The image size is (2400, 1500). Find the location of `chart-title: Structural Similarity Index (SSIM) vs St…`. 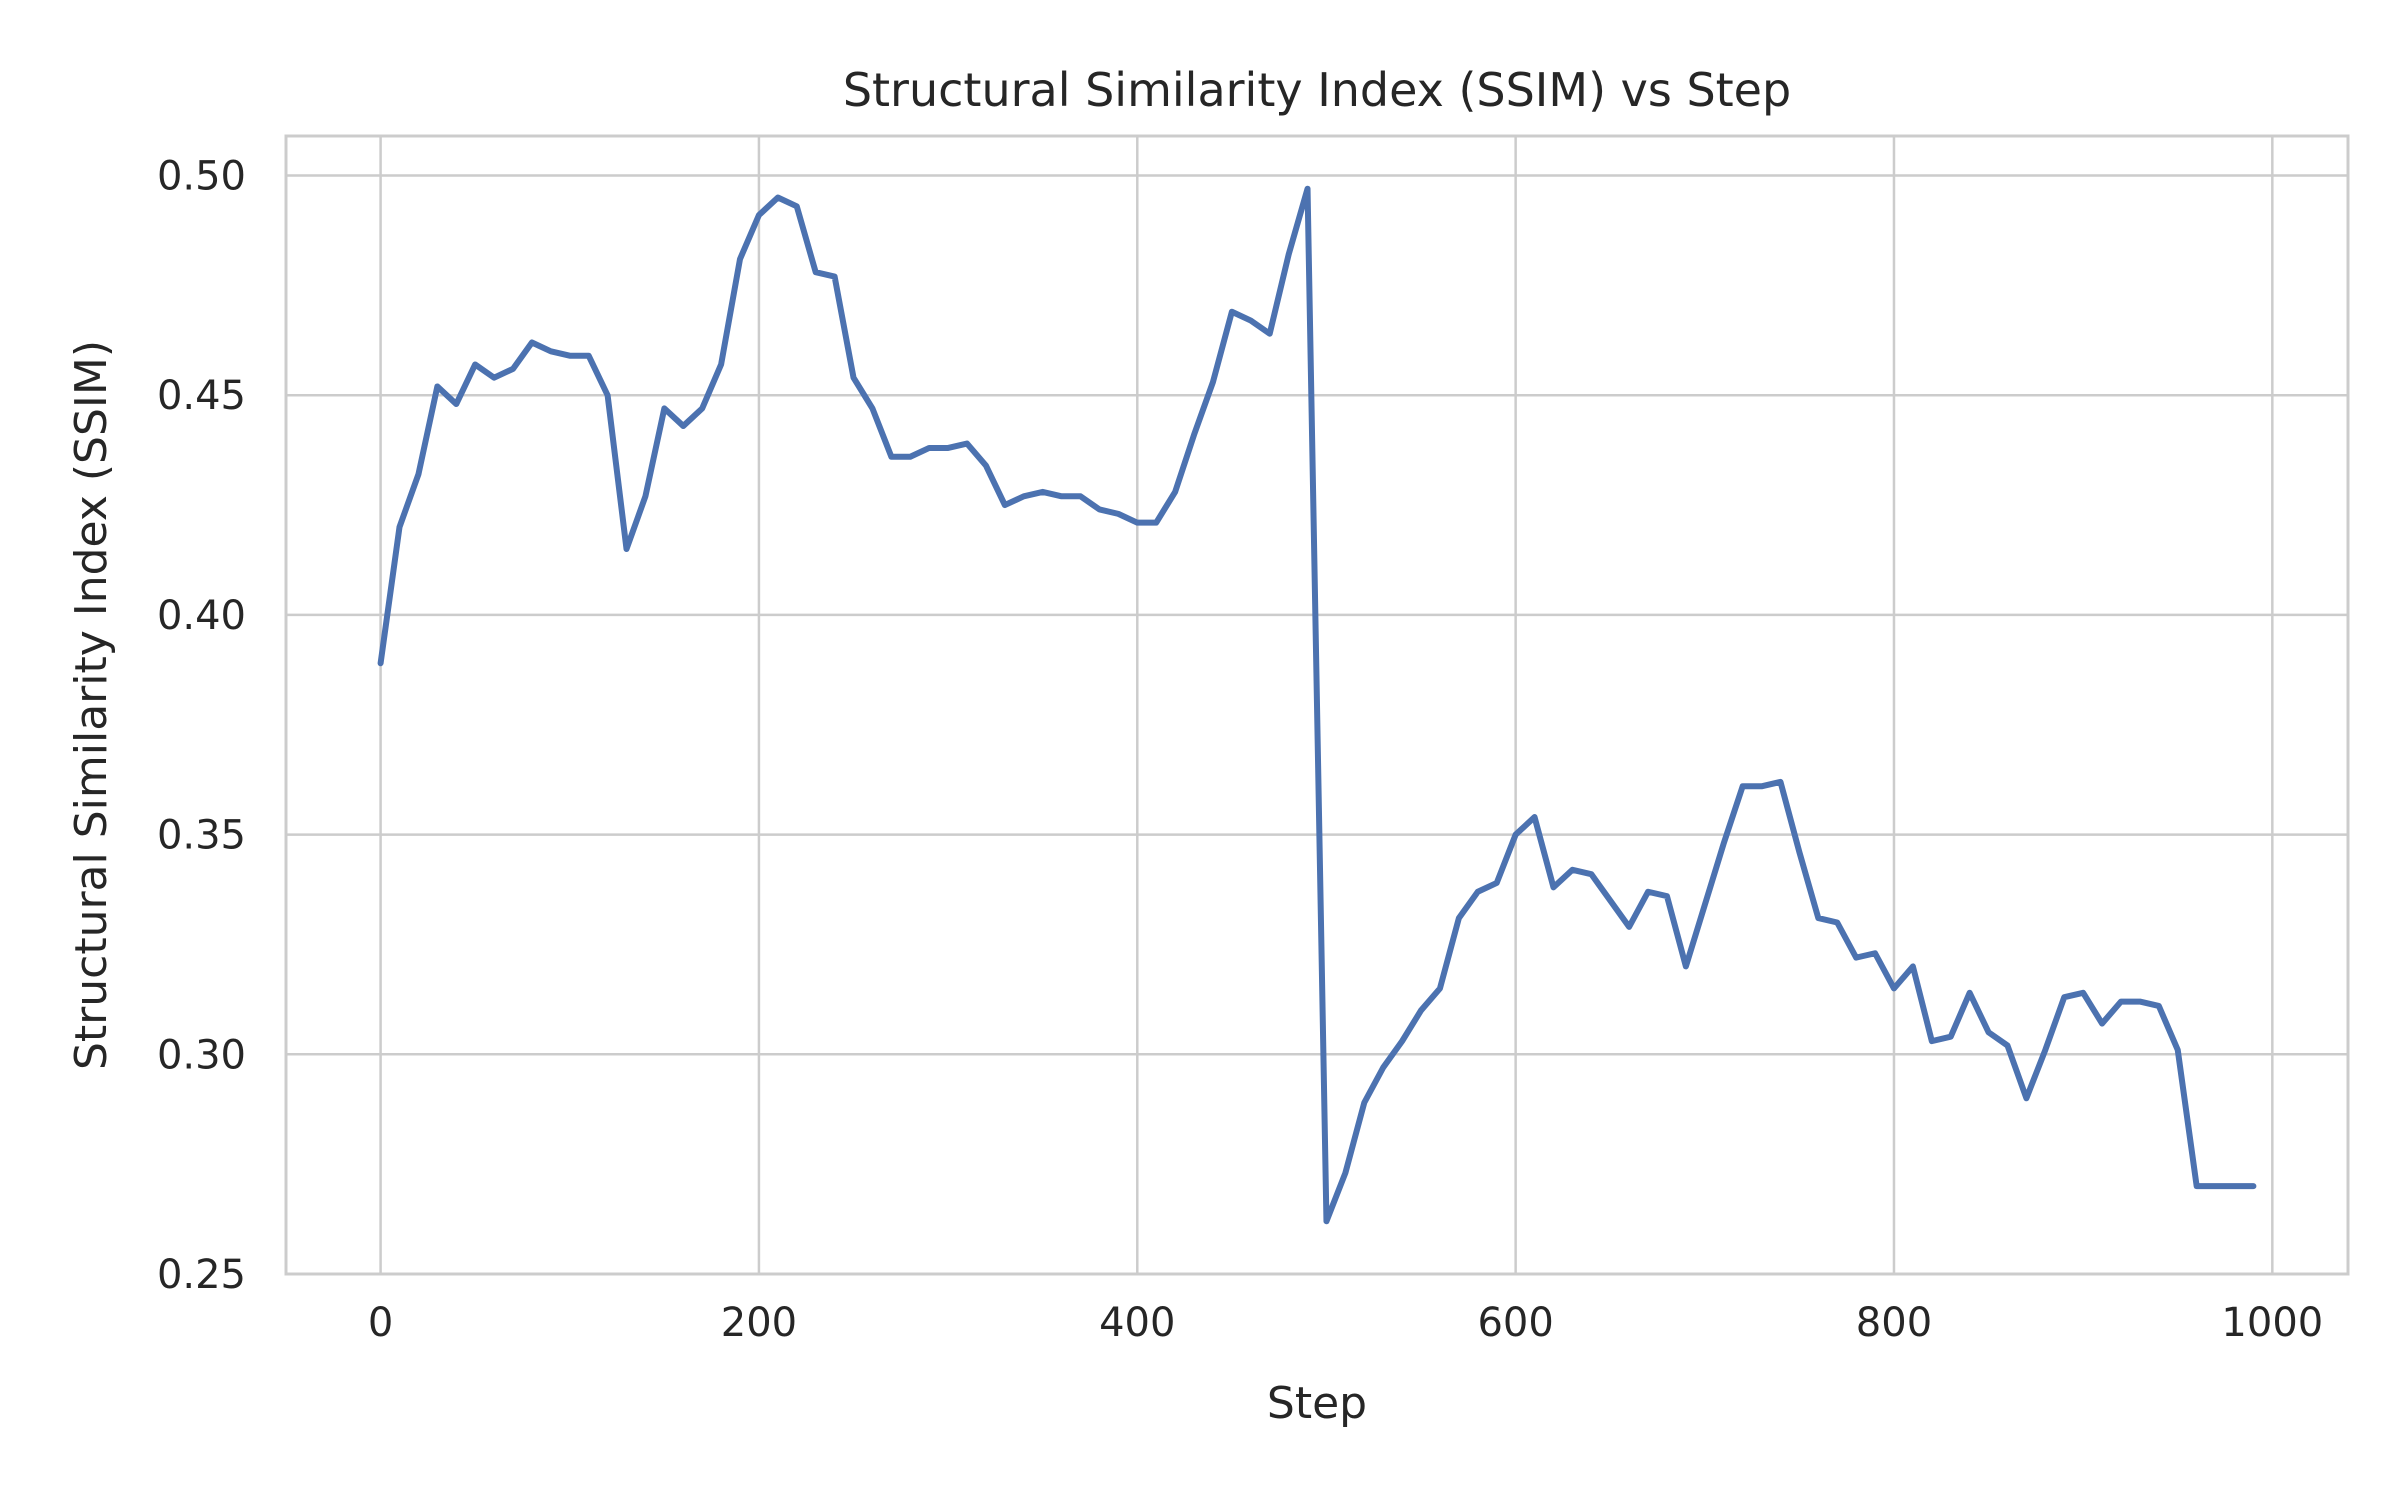

chart-title: Structural Similarity Index (SSIM) vs St… is located at coordinates (1317, 90).